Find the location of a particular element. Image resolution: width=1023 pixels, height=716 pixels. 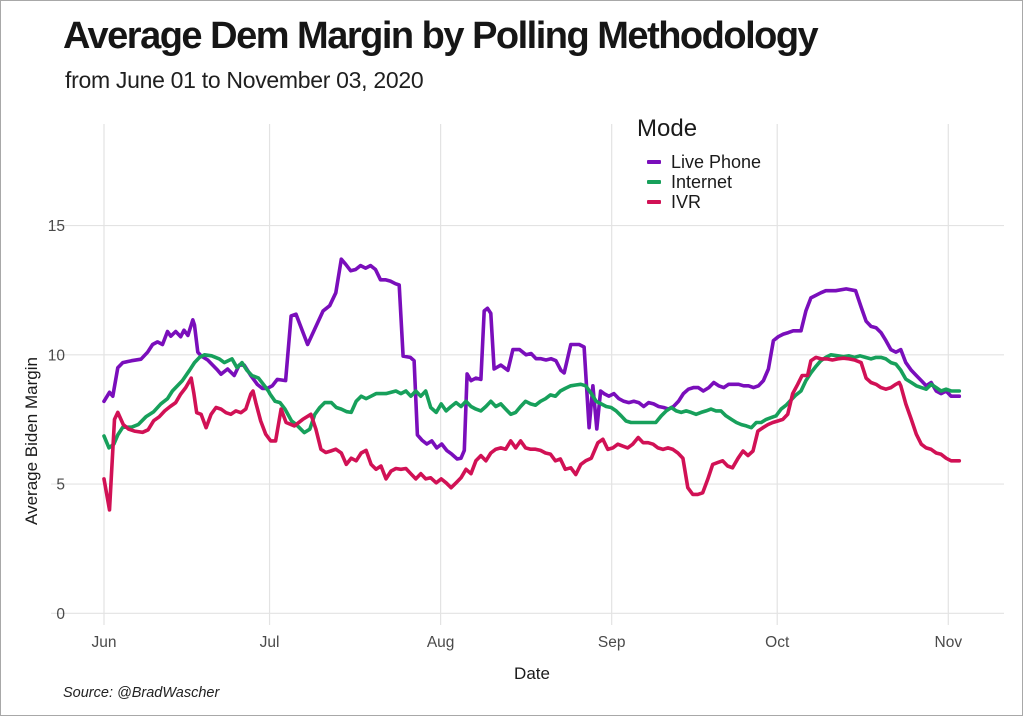

x-tick-label: Jun is located at coordinates (104, 642).